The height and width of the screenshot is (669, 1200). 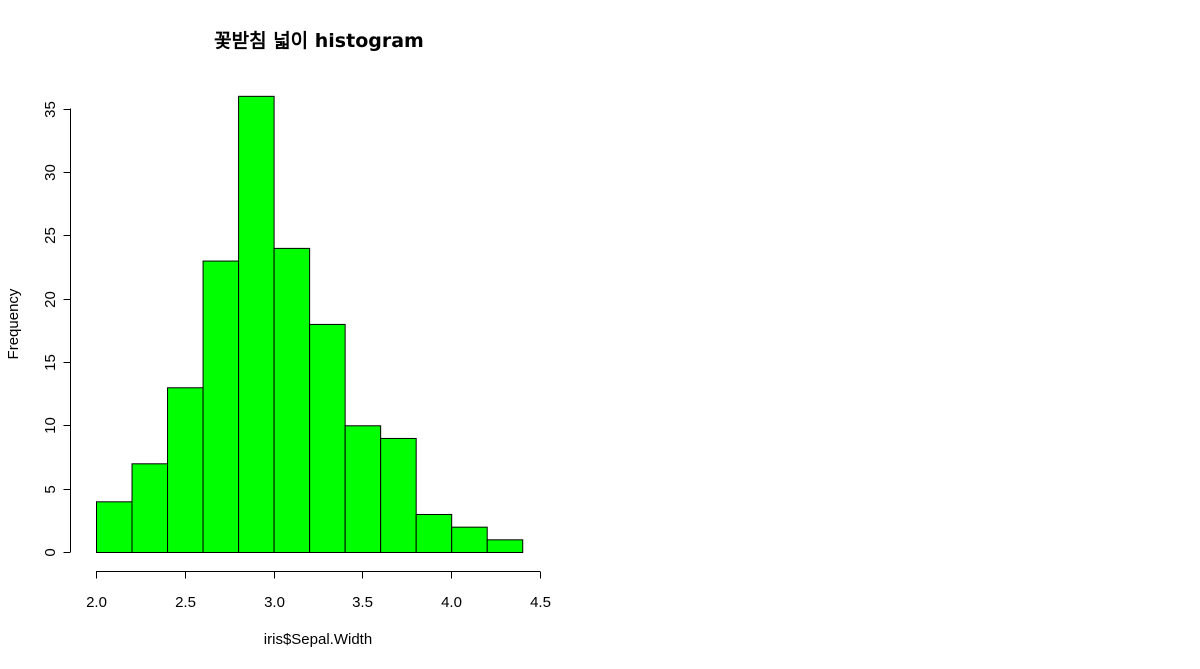 What do you see at coordinates (540, 602) in the screenshot?
I see `x-tick-label: 4.5` at bounding box center [540, 602].